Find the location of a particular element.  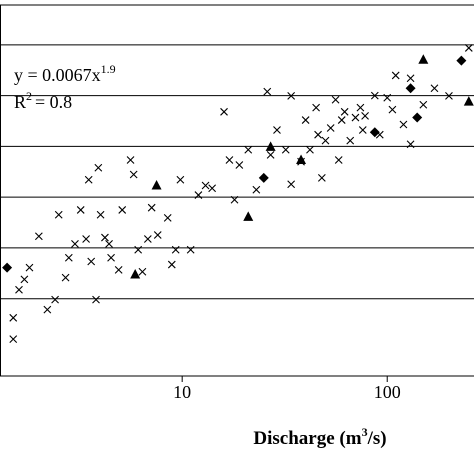

r2-superscript: 2 is located at coordinates (29, 96).